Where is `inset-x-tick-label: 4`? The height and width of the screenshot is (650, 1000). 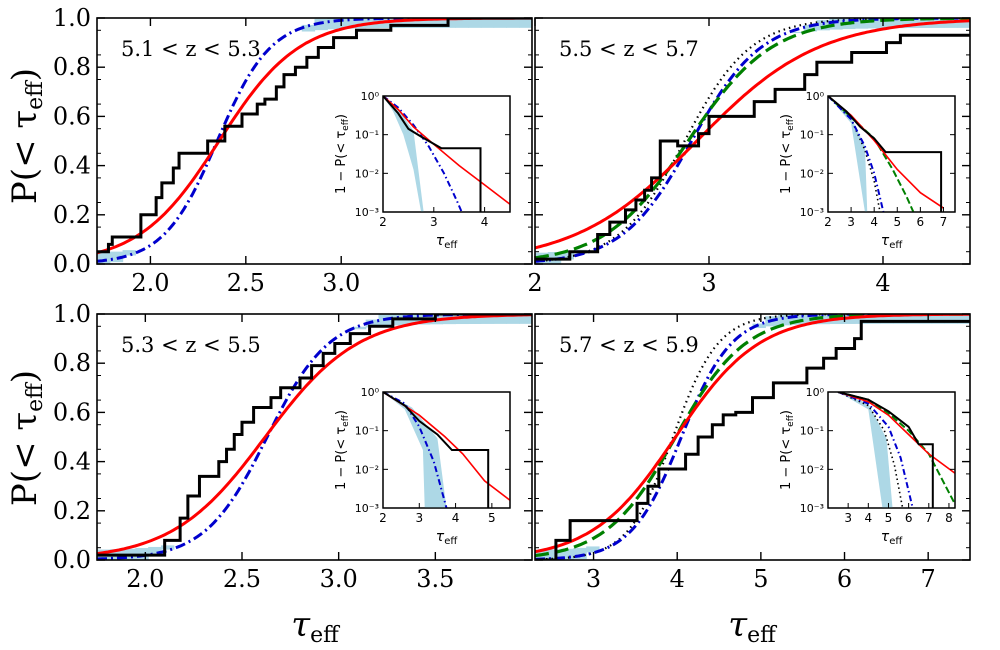
inset-x-tick-label: 4 is located at coordinates (874, 222).